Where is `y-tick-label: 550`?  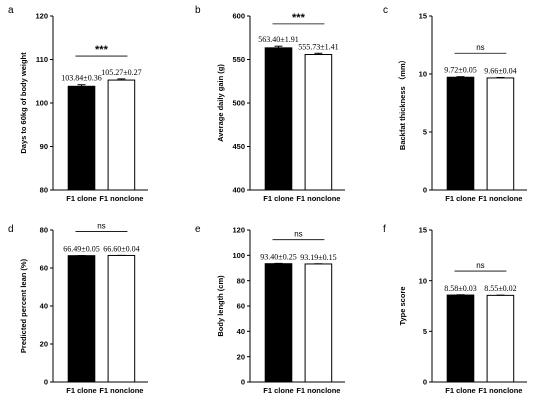 y-tick-label: 550 is located at coordinates (238, 59).